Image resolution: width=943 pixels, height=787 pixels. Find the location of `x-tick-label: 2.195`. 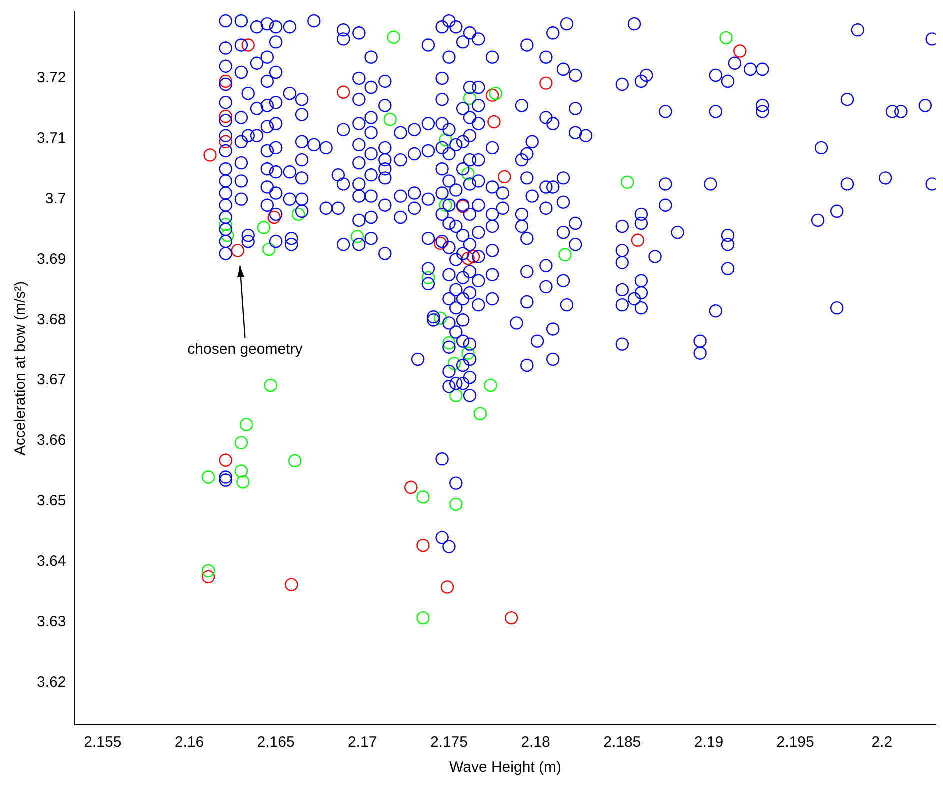

x-tick-label: 2.195 is located at coordinates (795, 743).